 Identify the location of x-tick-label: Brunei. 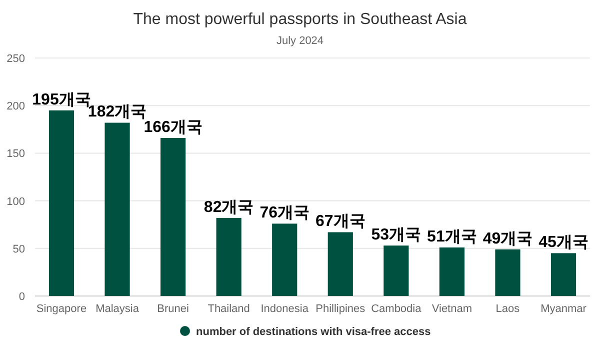
(173, 309).